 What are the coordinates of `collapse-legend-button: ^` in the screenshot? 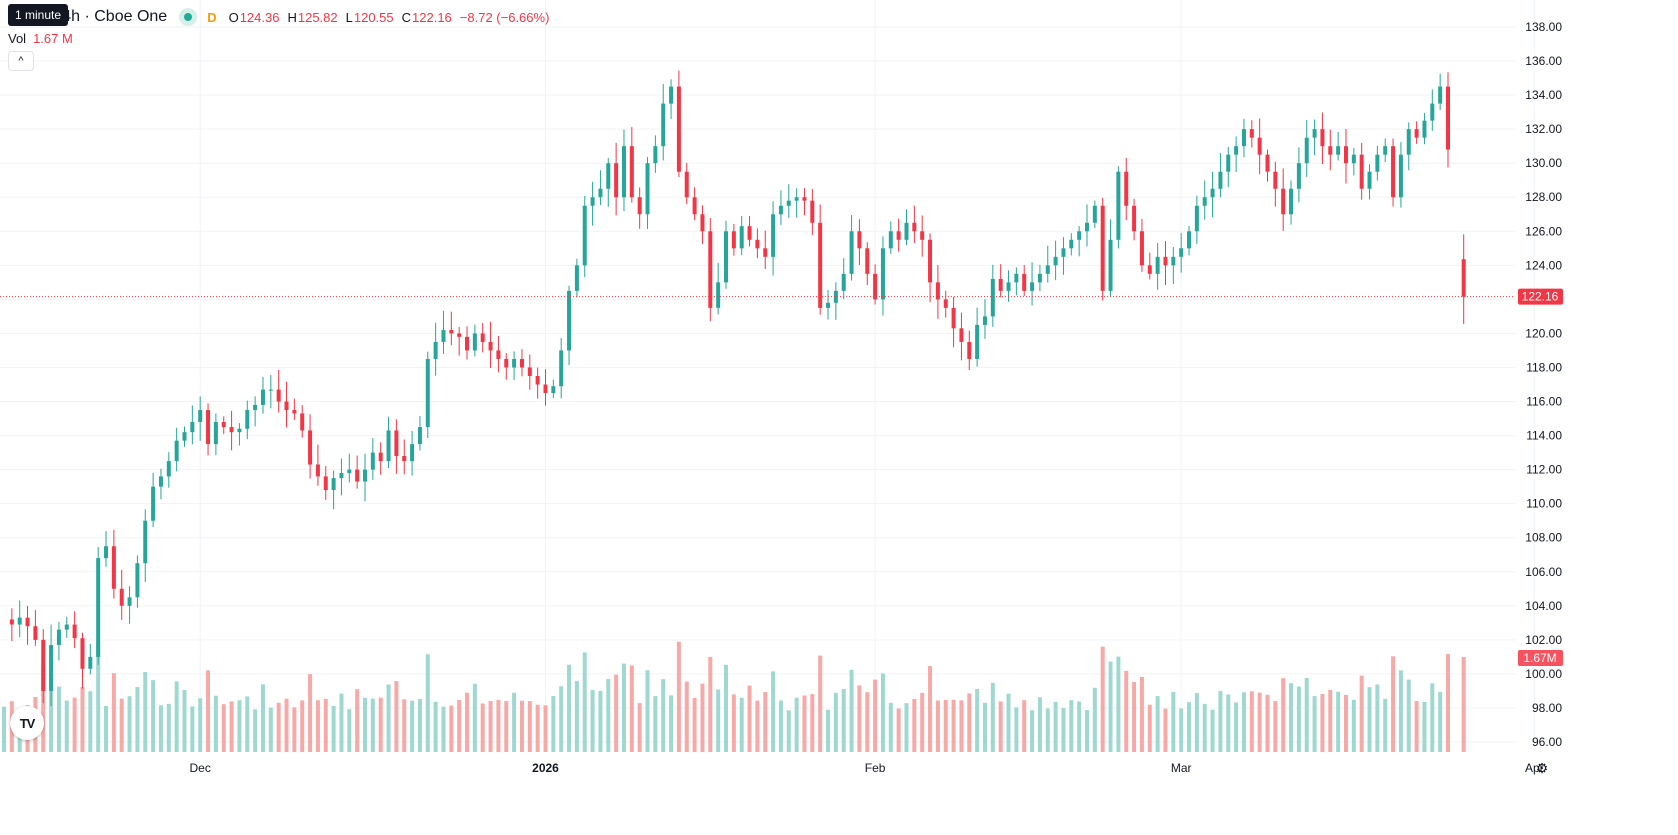 It's located at (21, 61).